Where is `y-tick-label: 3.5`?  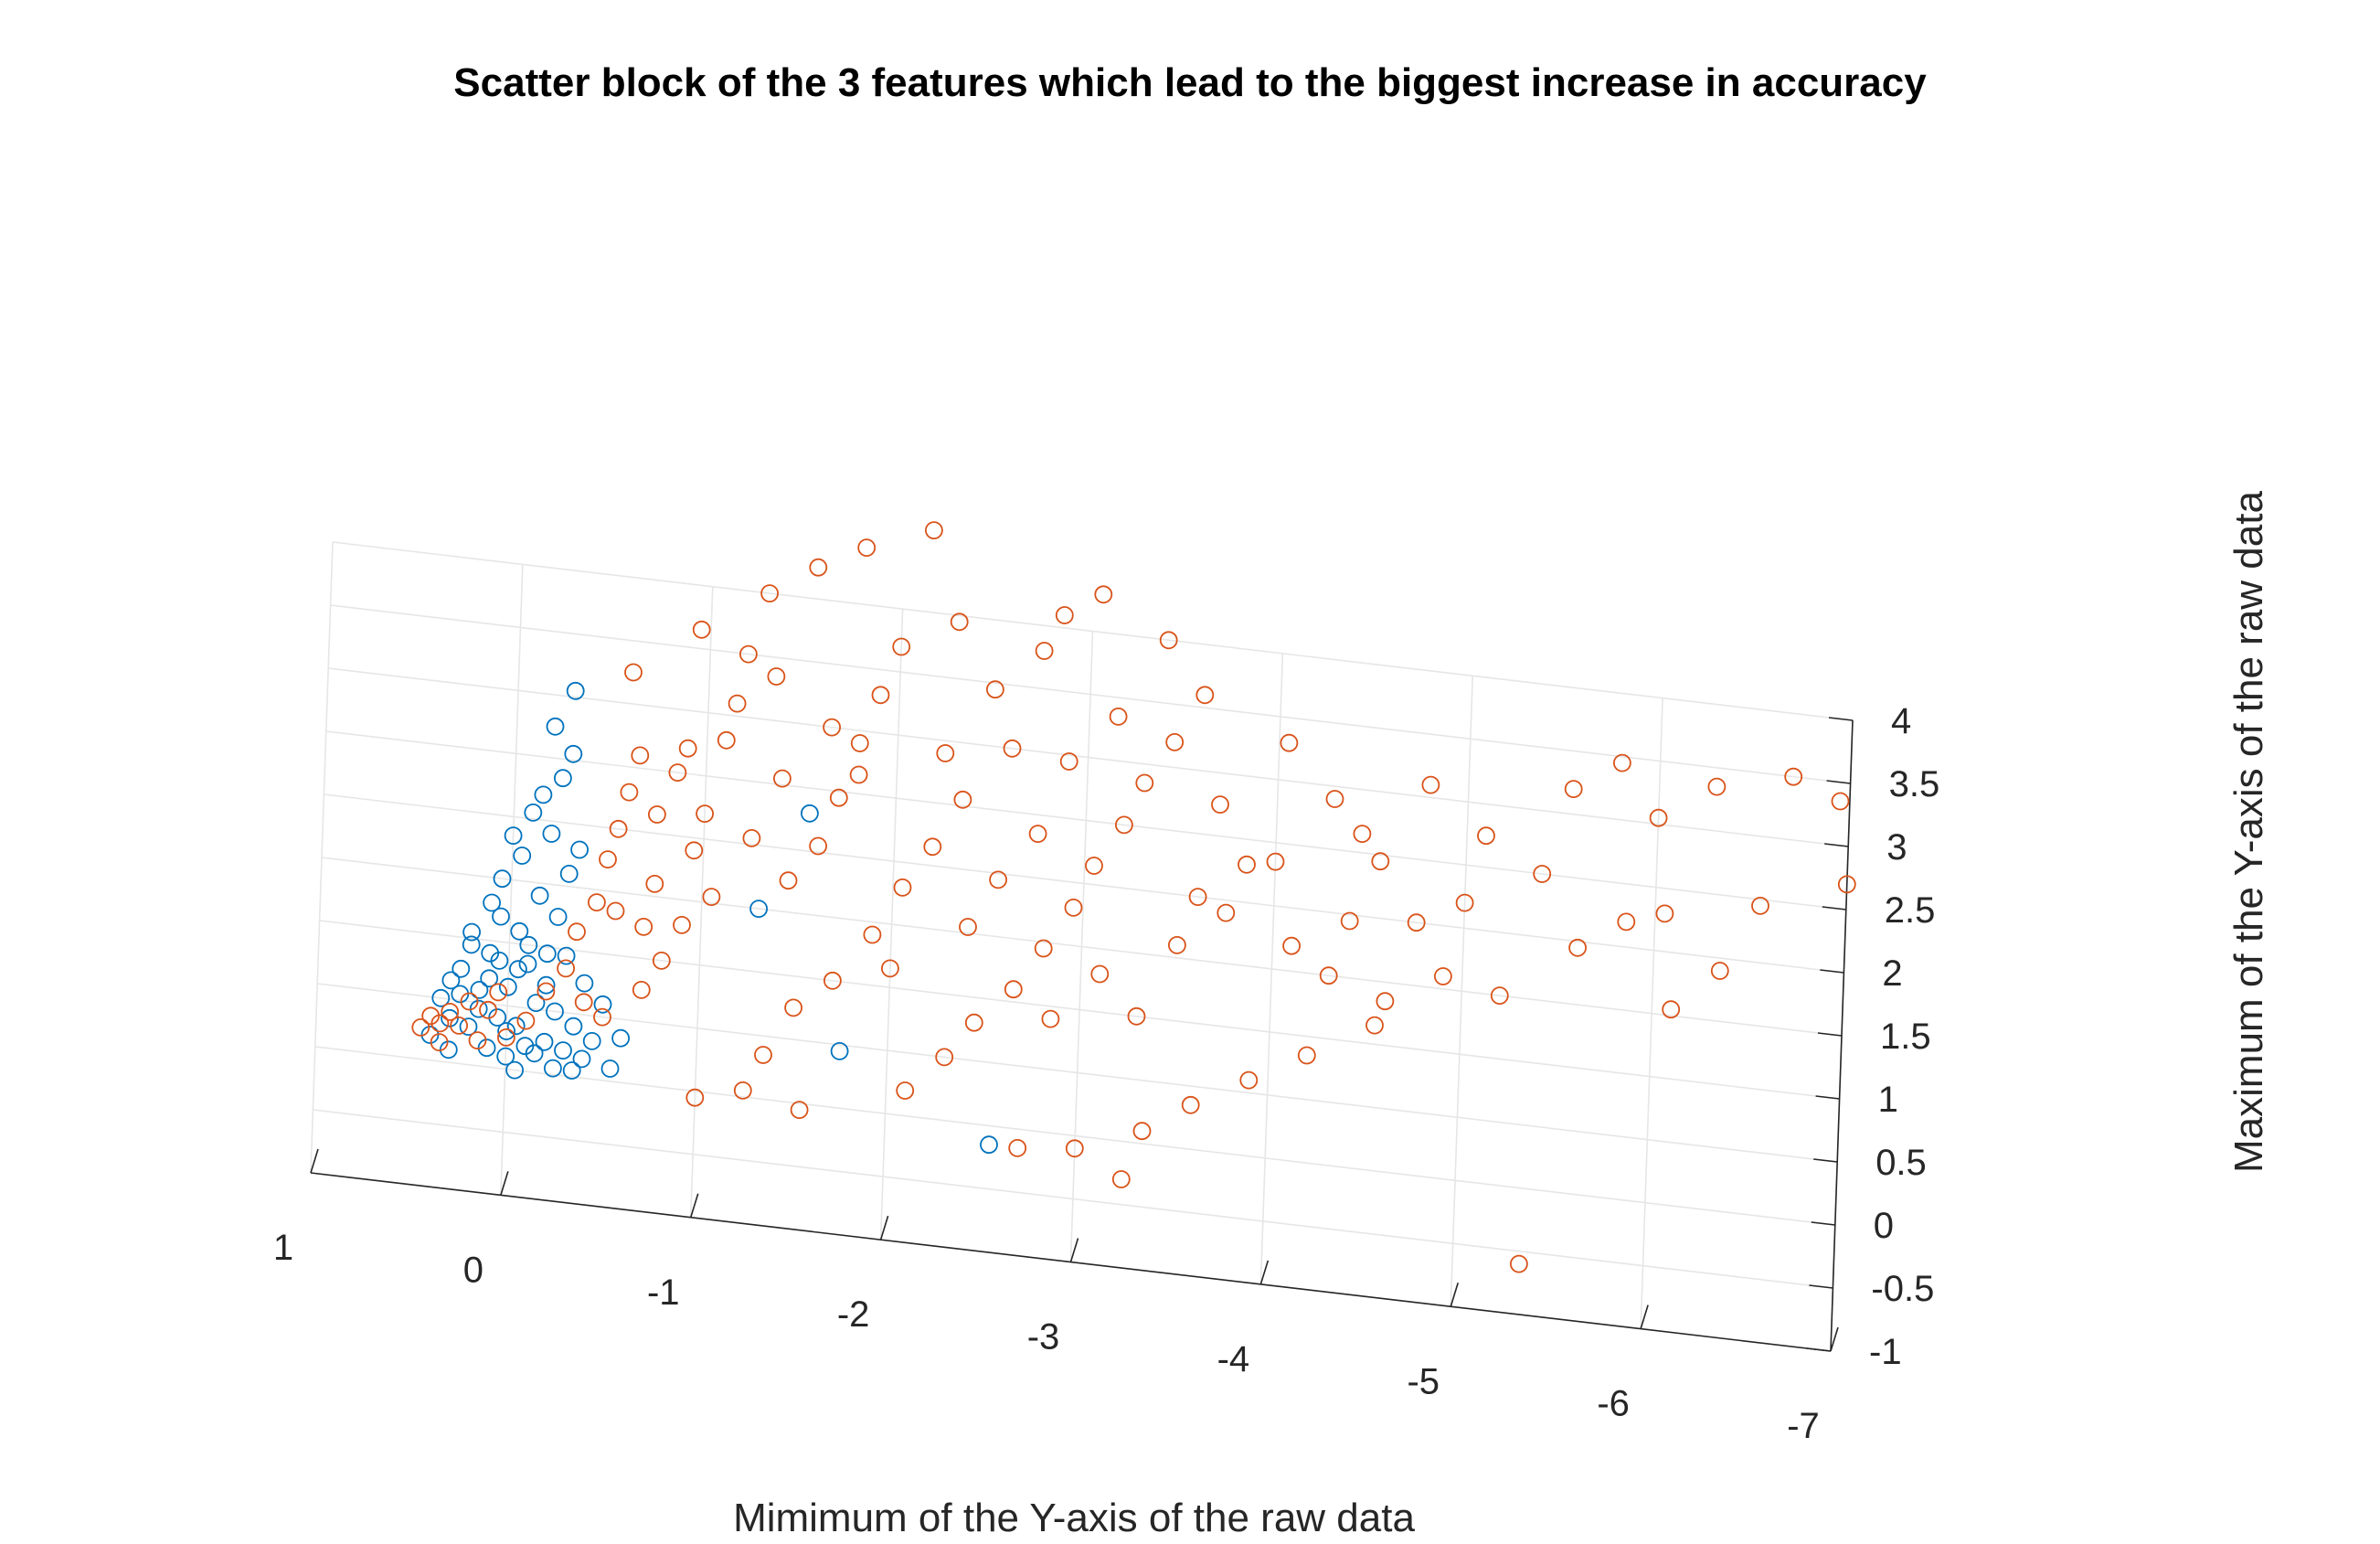
y-tick-label: 3.5 is located at coordinates (1915, 784).